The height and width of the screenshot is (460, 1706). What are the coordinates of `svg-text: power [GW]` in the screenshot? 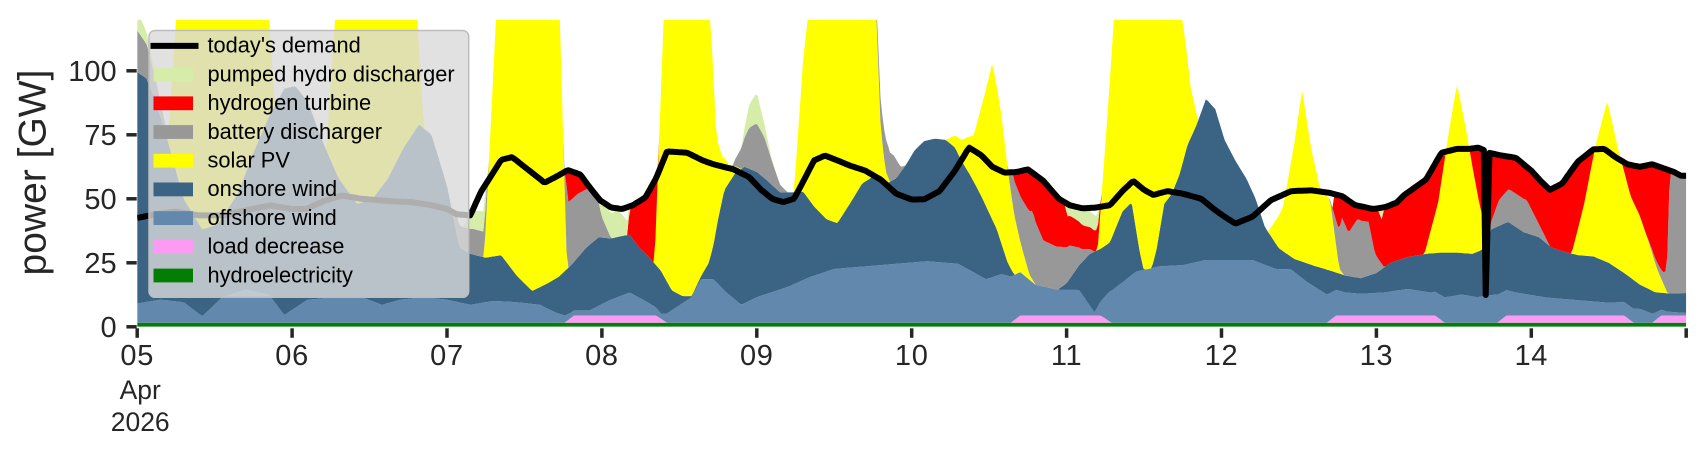 It's located at (33, 173).